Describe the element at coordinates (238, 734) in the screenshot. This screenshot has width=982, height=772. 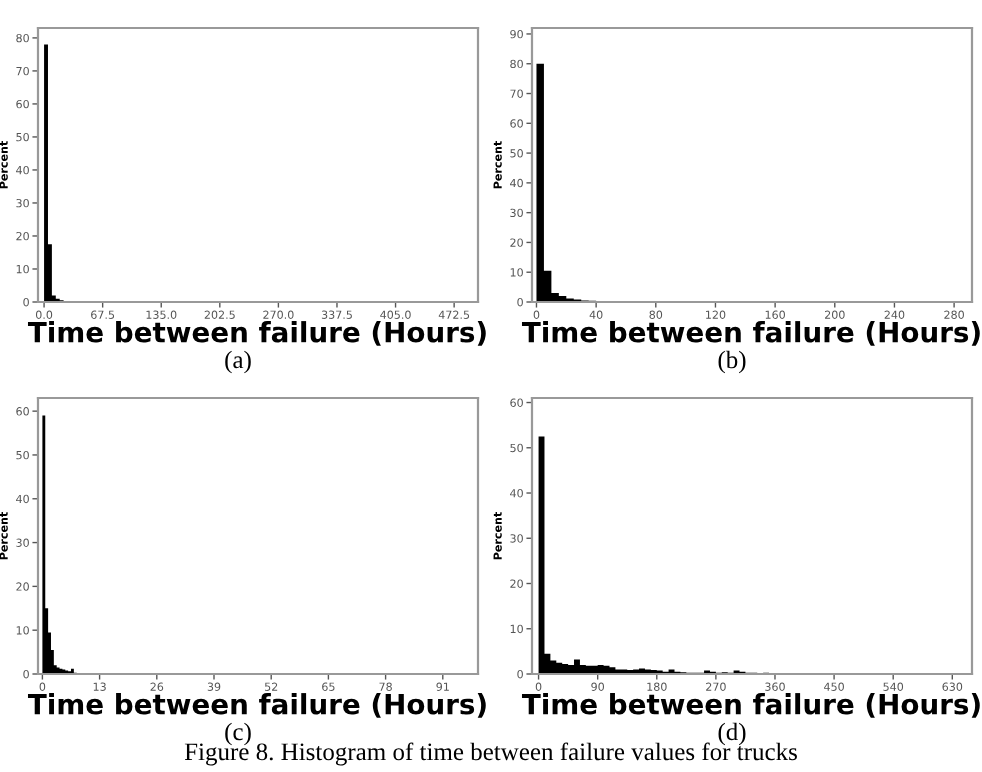
I see `text: (c)` at that location.